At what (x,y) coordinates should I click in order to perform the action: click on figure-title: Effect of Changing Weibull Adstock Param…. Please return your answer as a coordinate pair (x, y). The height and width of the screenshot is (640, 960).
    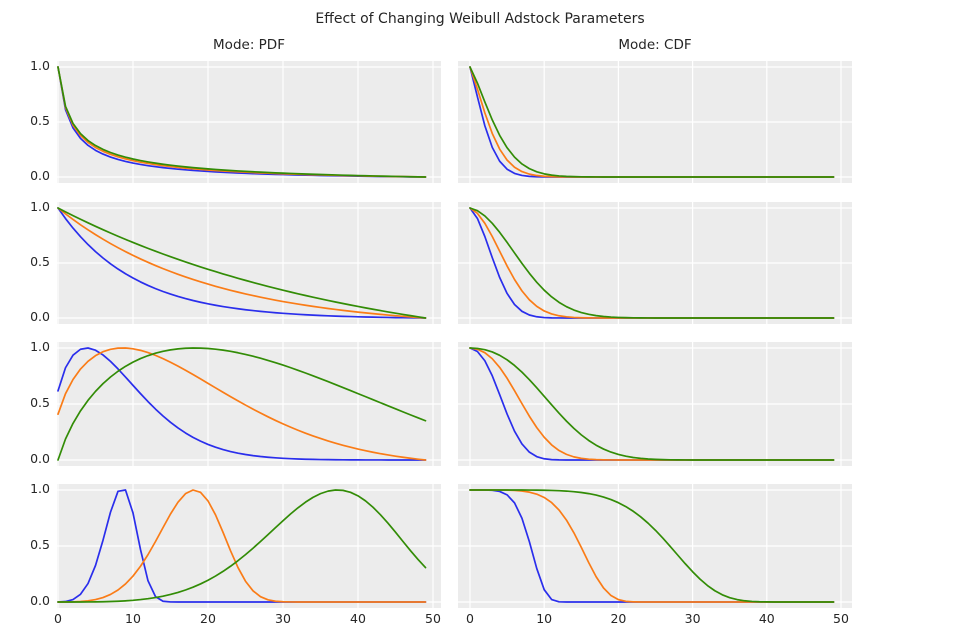
    Looking at the image, I should click on (480, 19).